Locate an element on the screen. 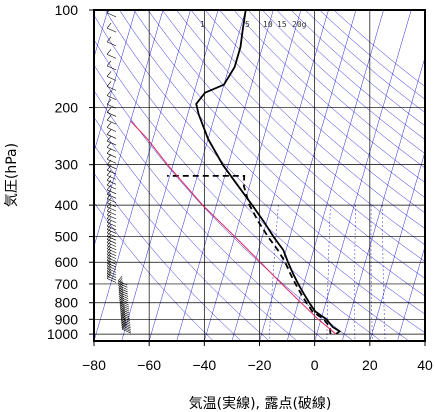  x-tick-label: 40 is located at coordinates (425, 365).